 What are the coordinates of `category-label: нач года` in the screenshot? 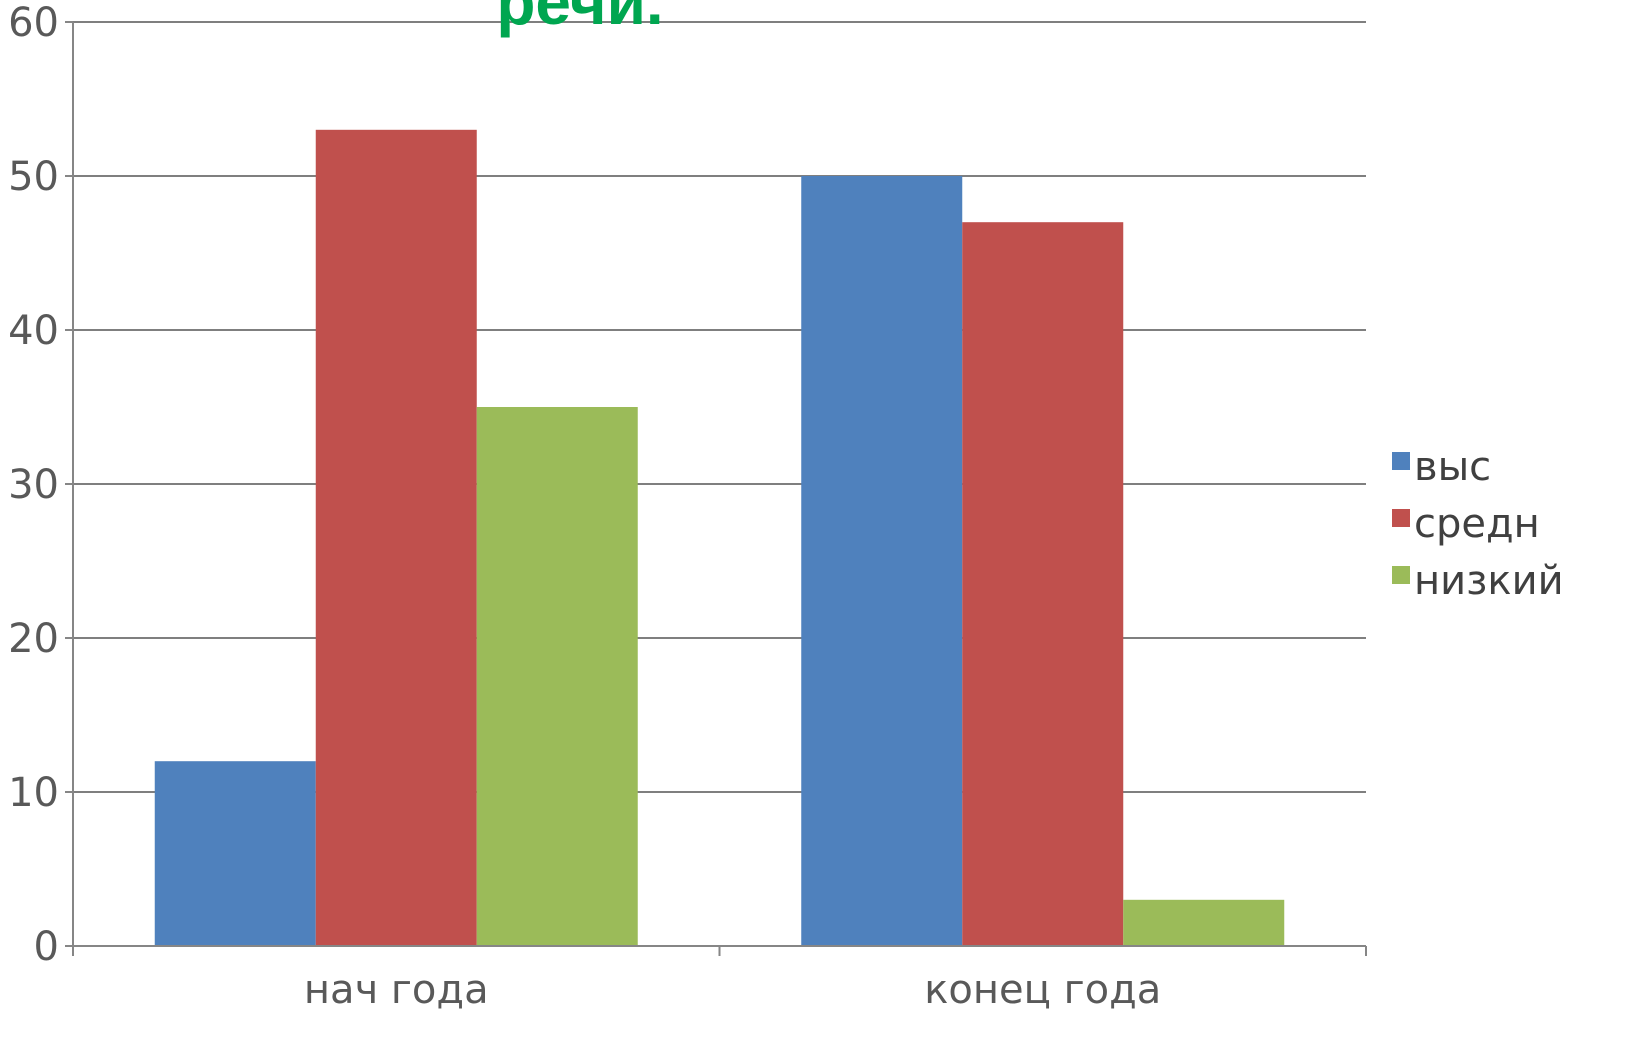 It's located at (396, 990).